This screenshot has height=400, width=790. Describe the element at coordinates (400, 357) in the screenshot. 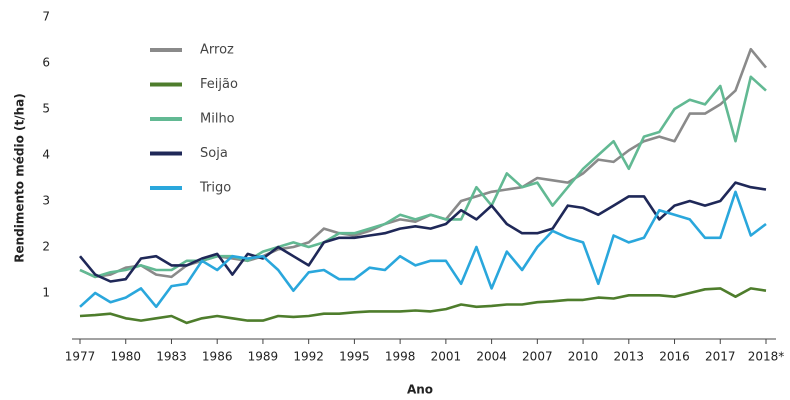

I see `x-tick-label: 1998` at that location.